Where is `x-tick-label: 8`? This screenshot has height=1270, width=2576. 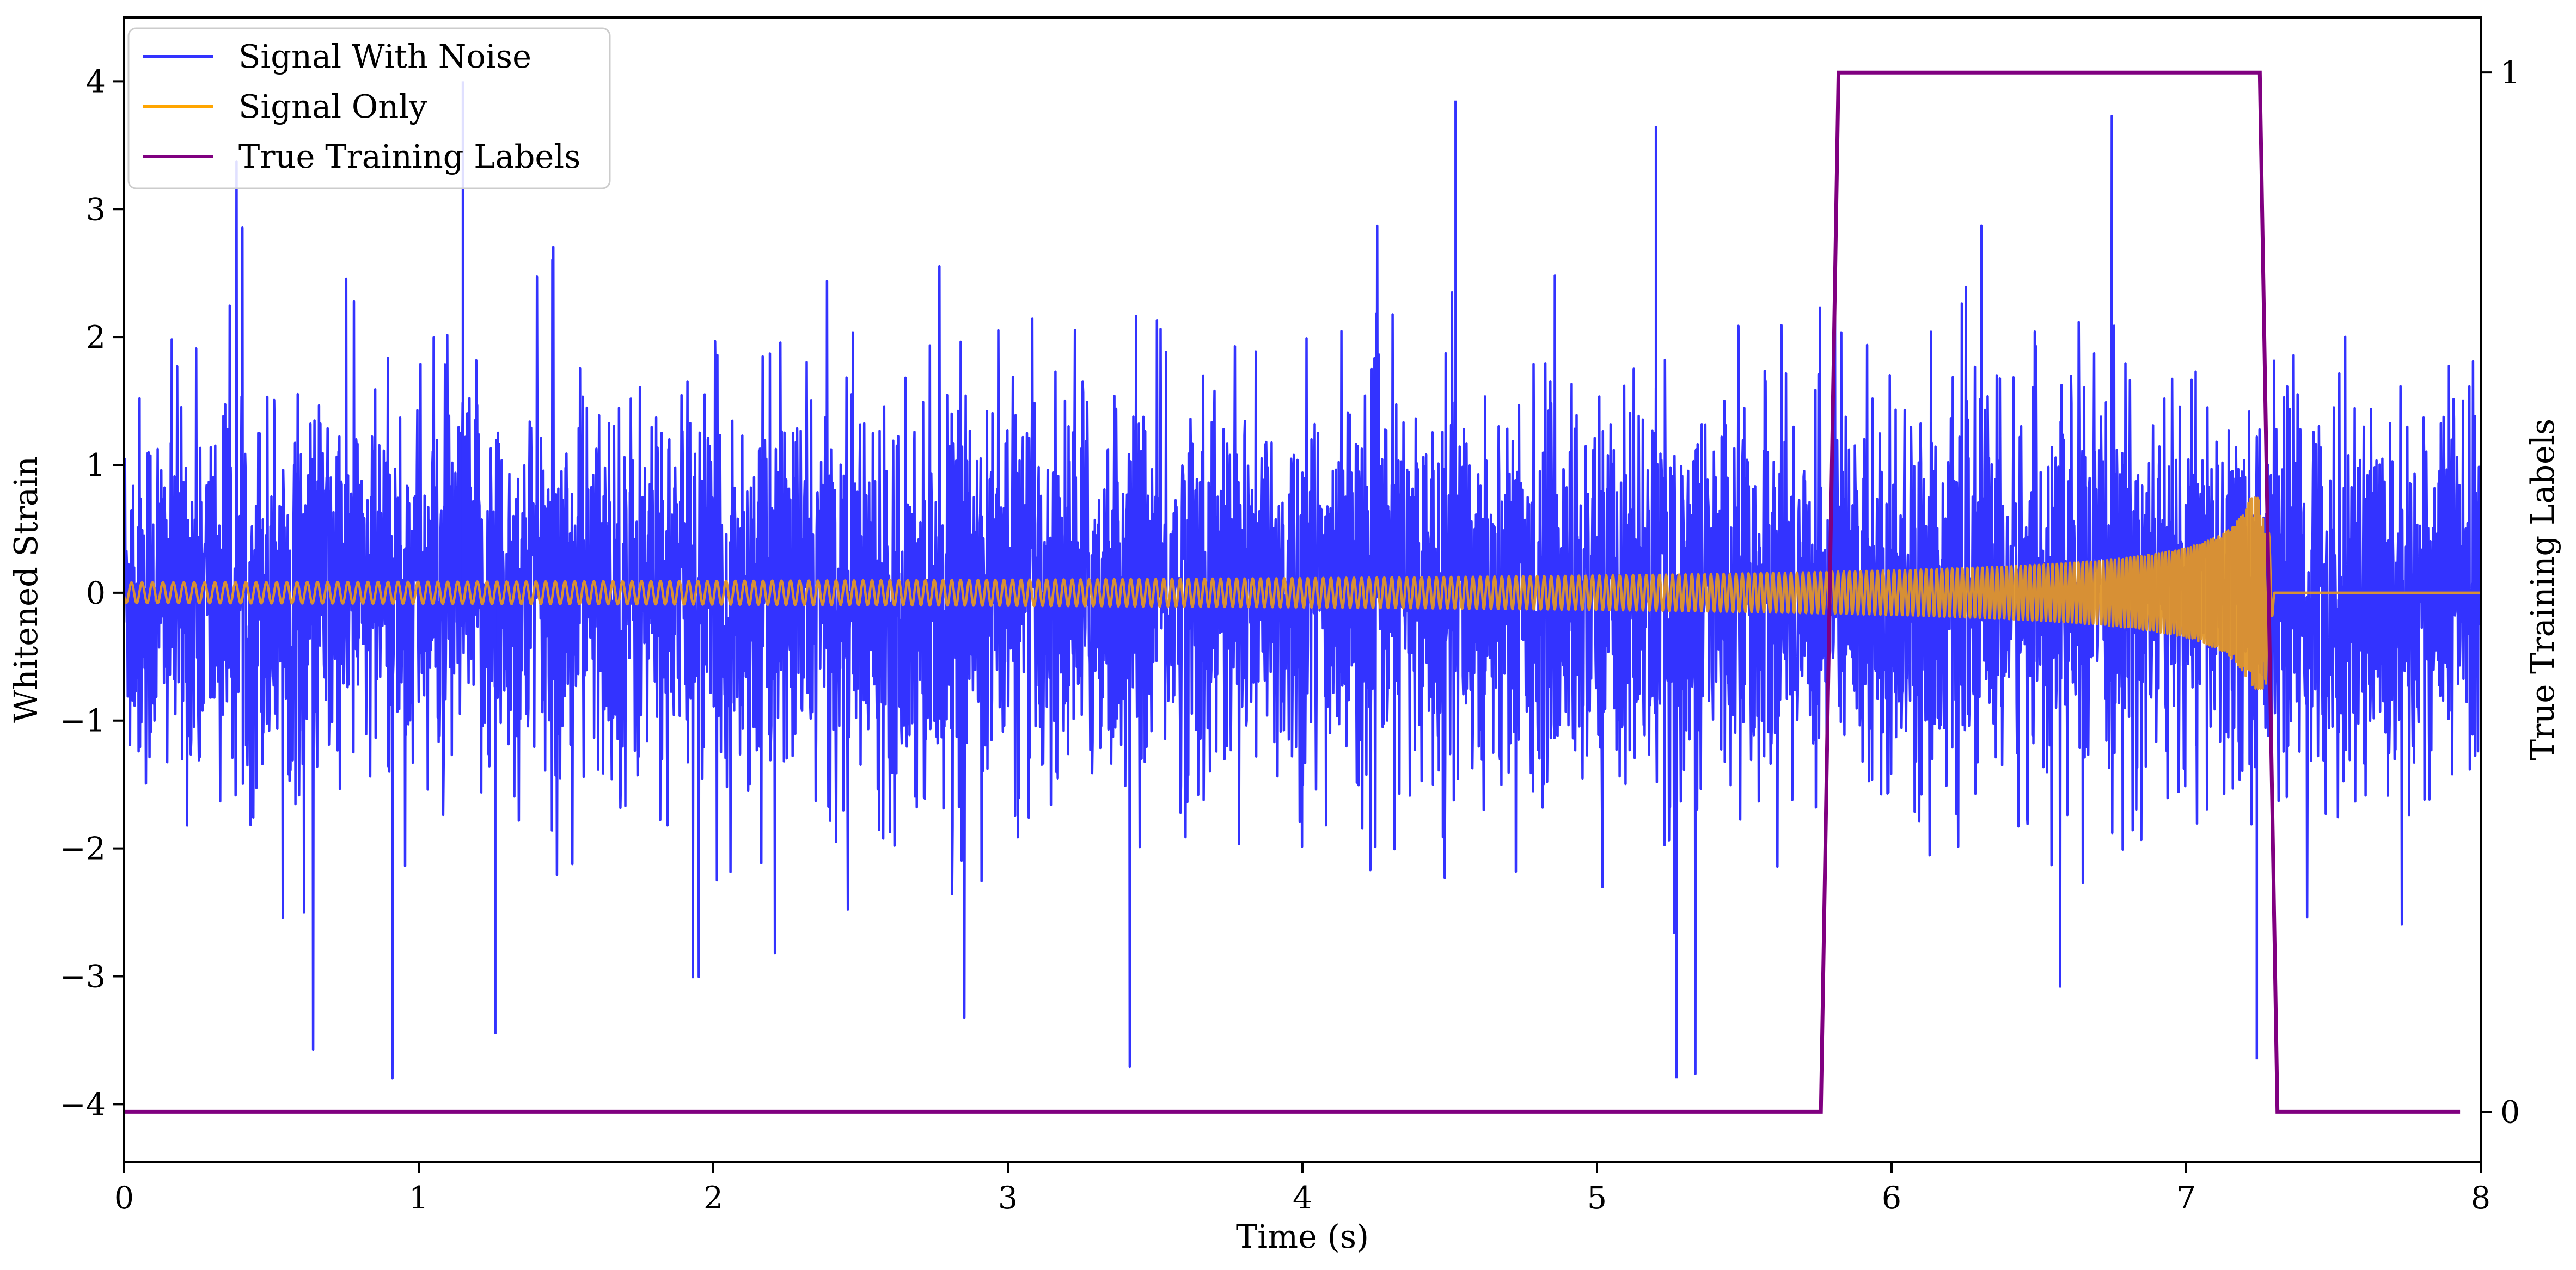 x-tick-label: 8 is located at coordinates (2481, 1198).